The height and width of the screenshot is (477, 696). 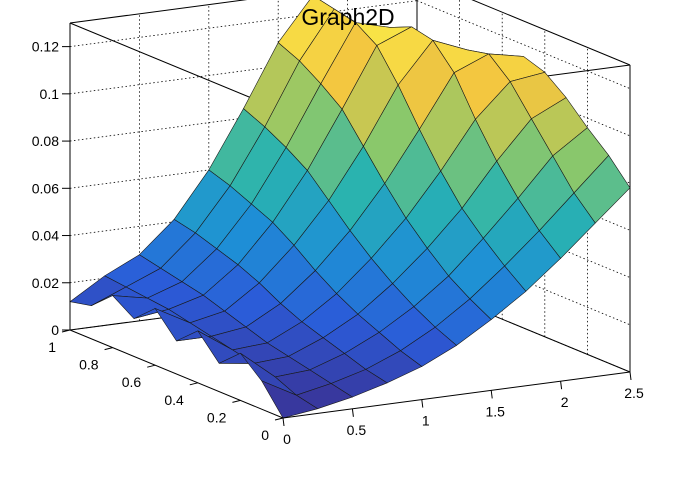 I want to click on x-axis, so click(x=456, y=395).